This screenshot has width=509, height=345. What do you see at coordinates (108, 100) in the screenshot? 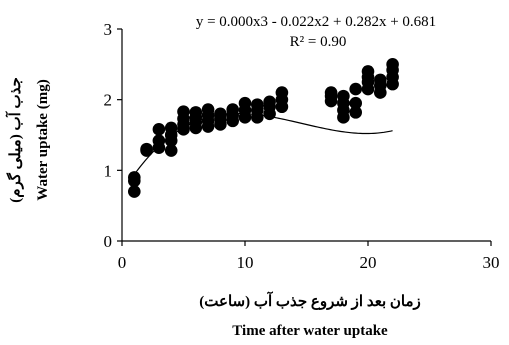
I see `y-tick-label: 2` at bounding box center [108, 100].